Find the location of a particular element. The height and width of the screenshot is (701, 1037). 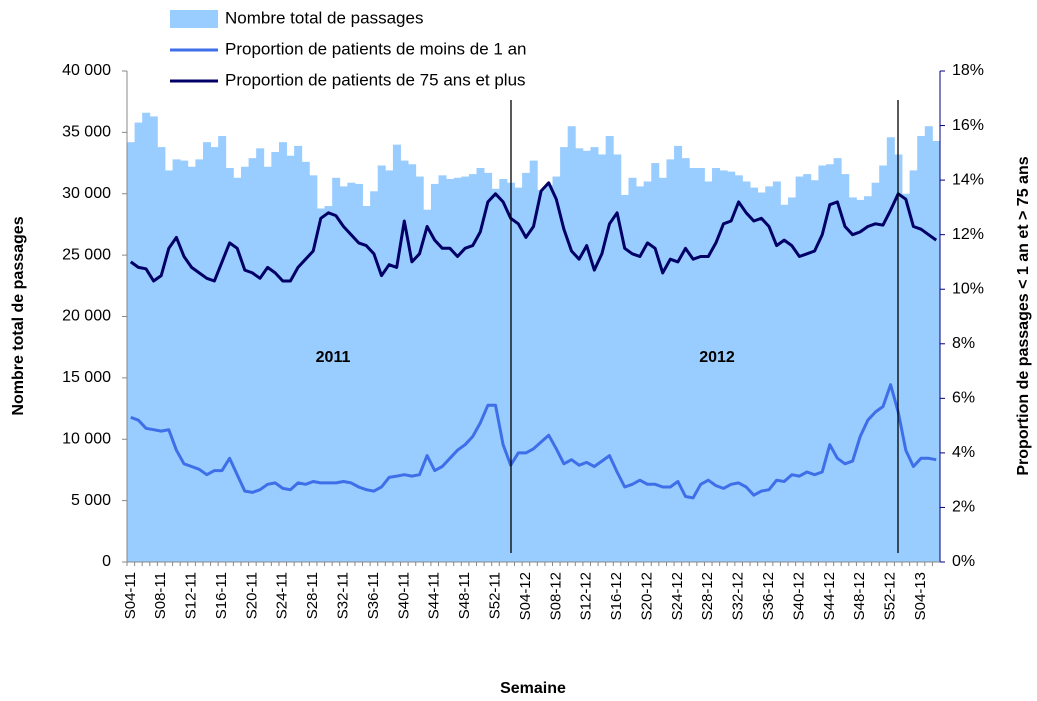

y-tick-label: 25 000 is located at coordinates (86, 254).